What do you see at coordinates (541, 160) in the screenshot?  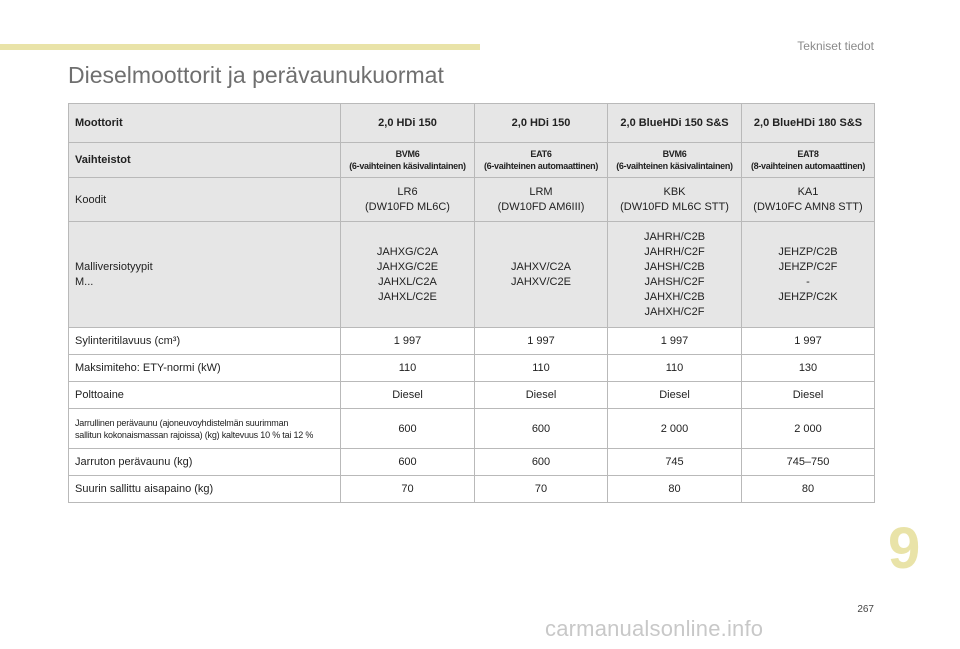 I see `table-cell: EAT6 (6-vaihteinen automaattinen)` at bounding box center [541, 160].